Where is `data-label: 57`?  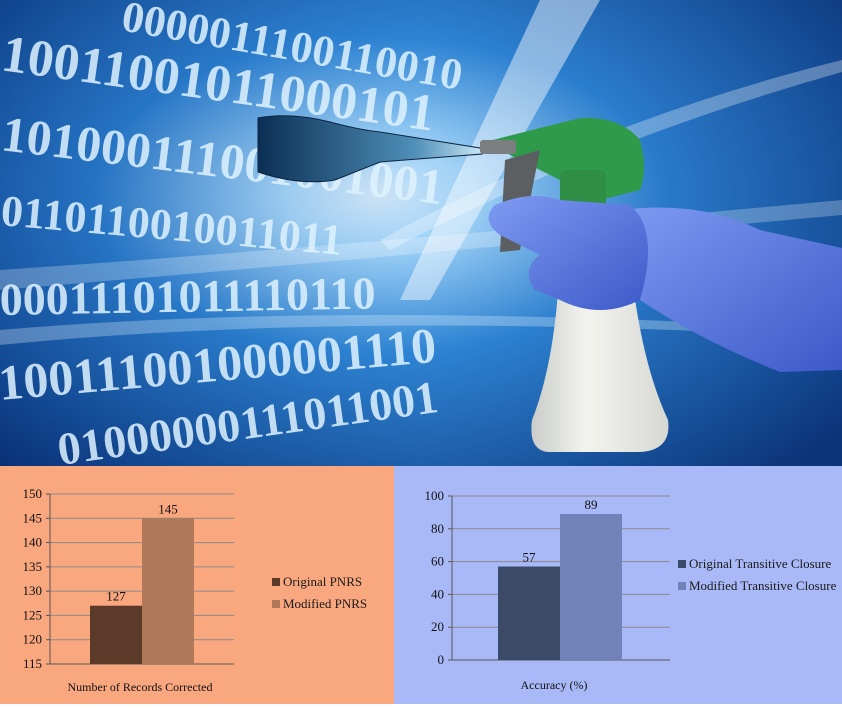
data-label: 57 is located at coordinates (530, 557).